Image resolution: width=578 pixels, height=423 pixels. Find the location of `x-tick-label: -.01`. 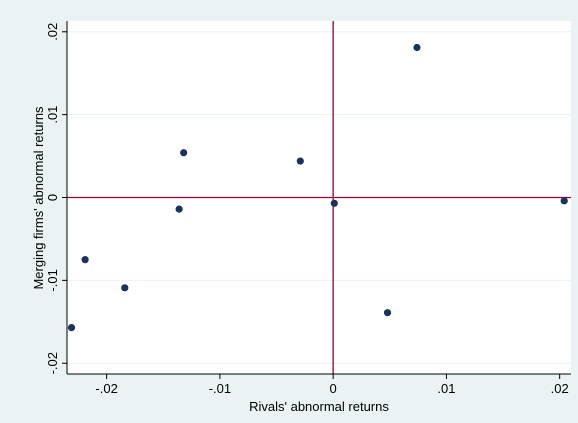

x-tick-label: -.01 is located at coordinates (220, 388).